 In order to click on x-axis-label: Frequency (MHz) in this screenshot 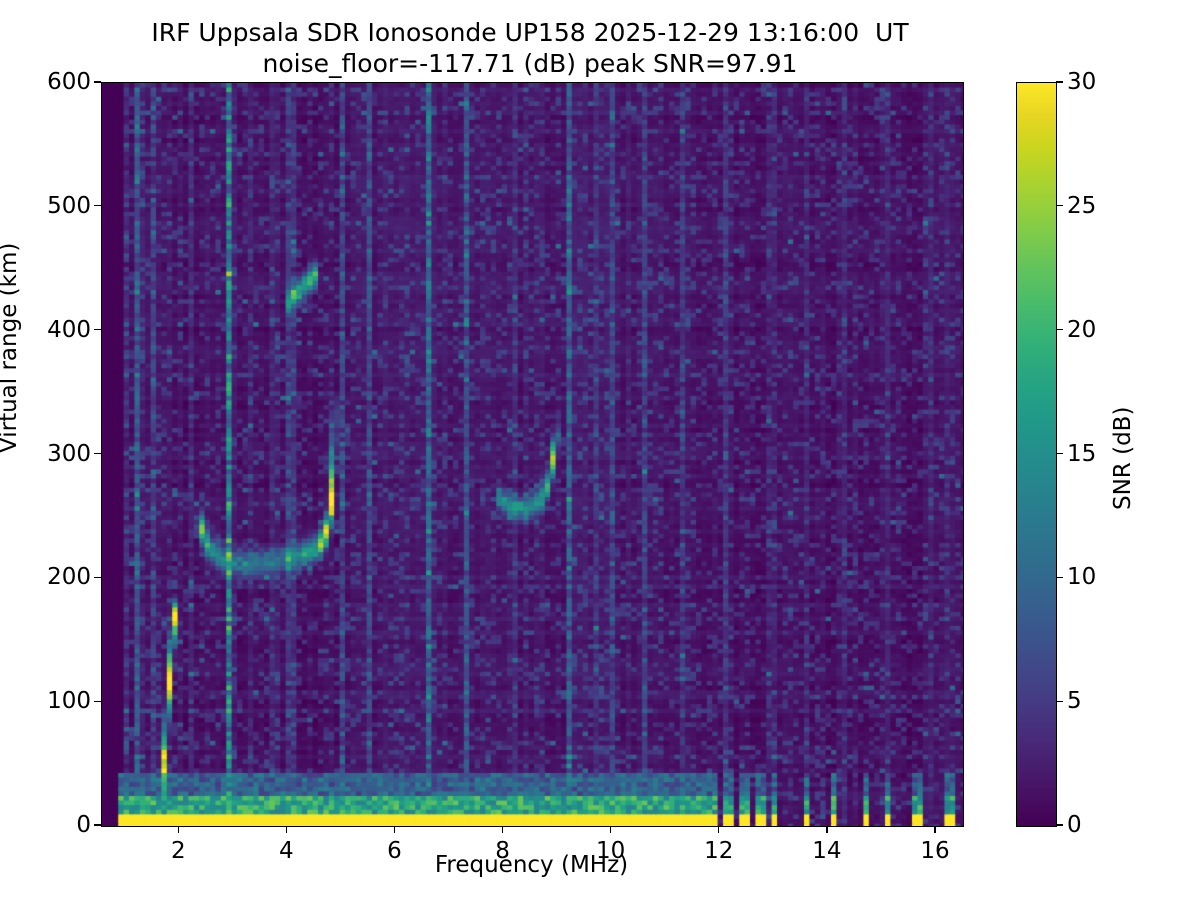, I will do `click(531, 865)`.